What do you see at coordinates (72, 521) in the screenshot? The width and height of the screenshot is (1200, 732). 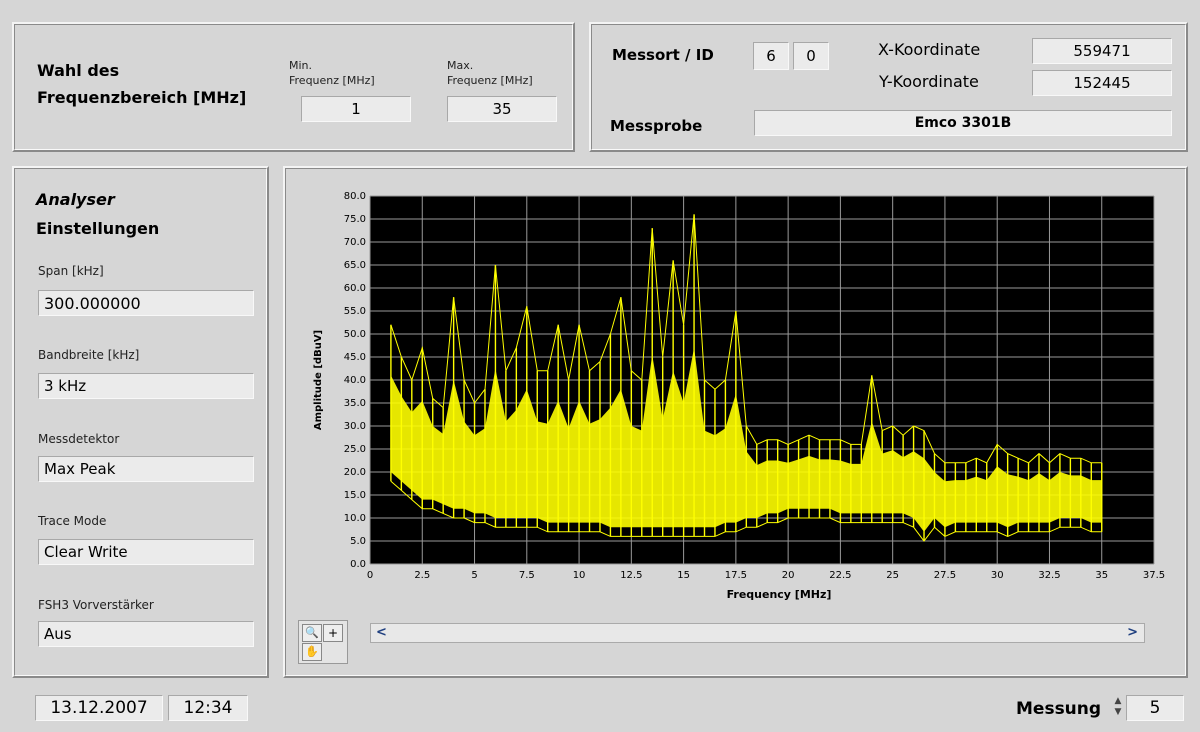 I see `trace-mode-label: Trace Mode` at bounding box center [72, 521].